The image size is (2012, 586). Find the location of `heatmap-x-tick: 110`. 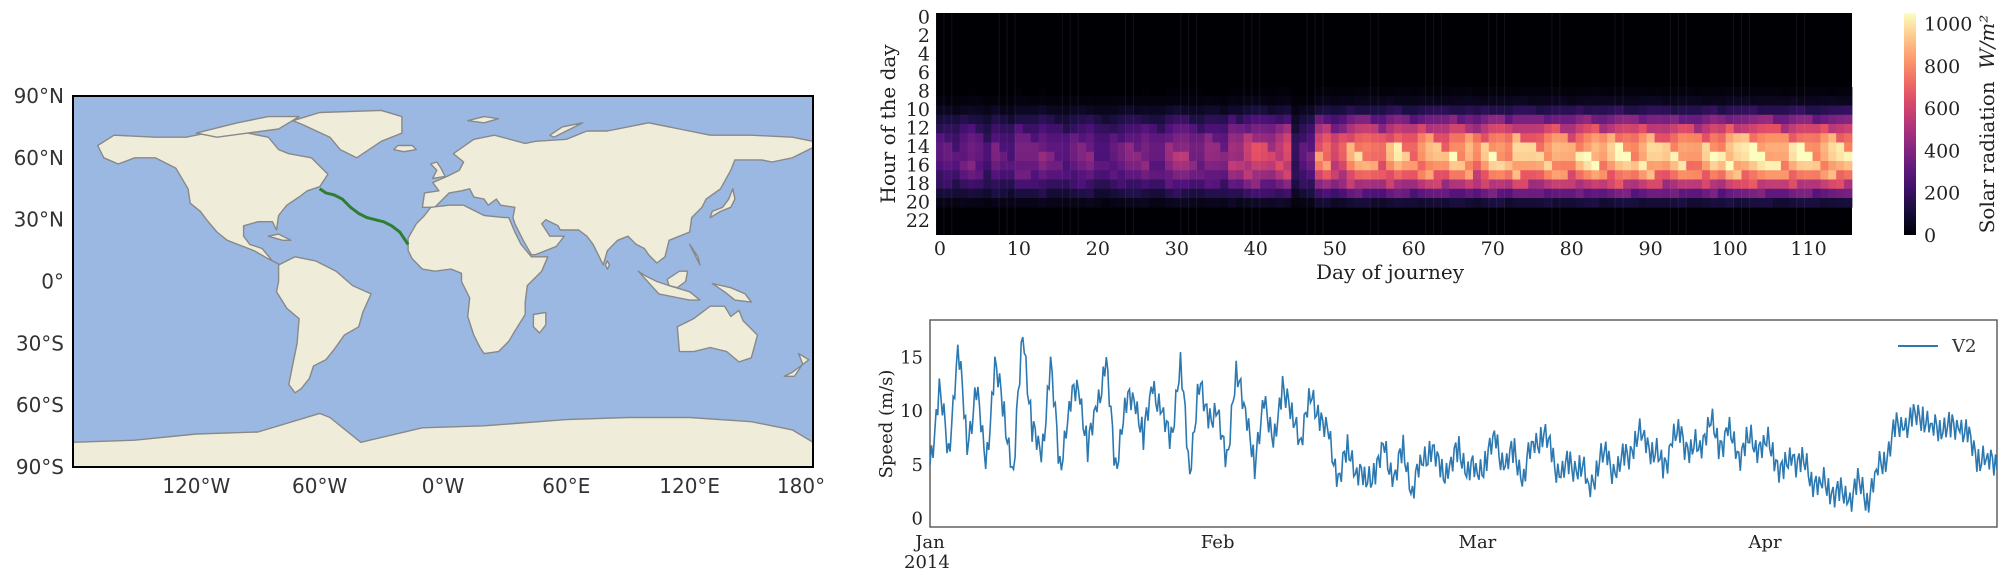

heatmap-x-tick: 110 is located at coordinates (1808, 249).